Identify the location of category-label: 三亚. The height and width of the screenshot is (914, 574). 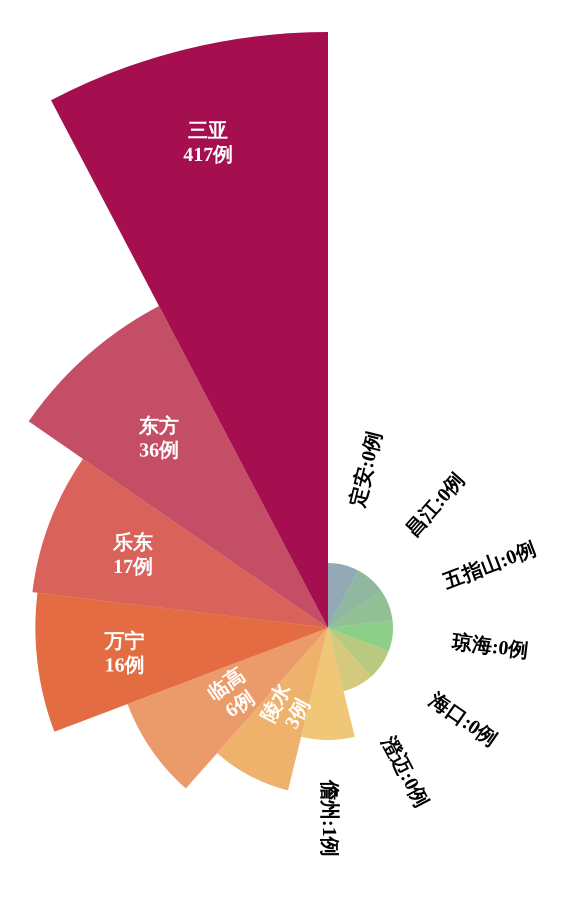
(208, 131).